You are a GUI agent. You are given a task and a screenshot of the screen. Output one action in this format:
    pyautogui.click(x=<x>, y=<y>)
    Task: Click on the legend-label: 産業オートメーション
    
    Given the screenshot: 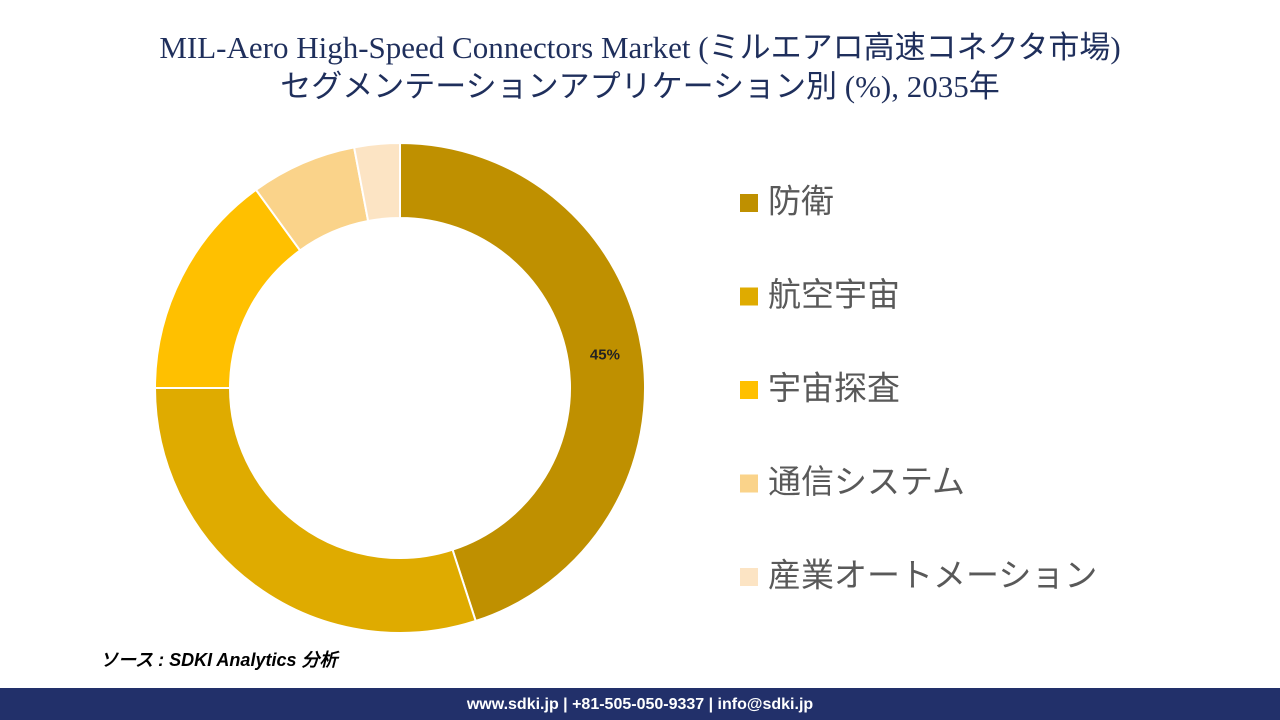 What is the action you would take?
    pyautogui.click(x=932, y=575)
    